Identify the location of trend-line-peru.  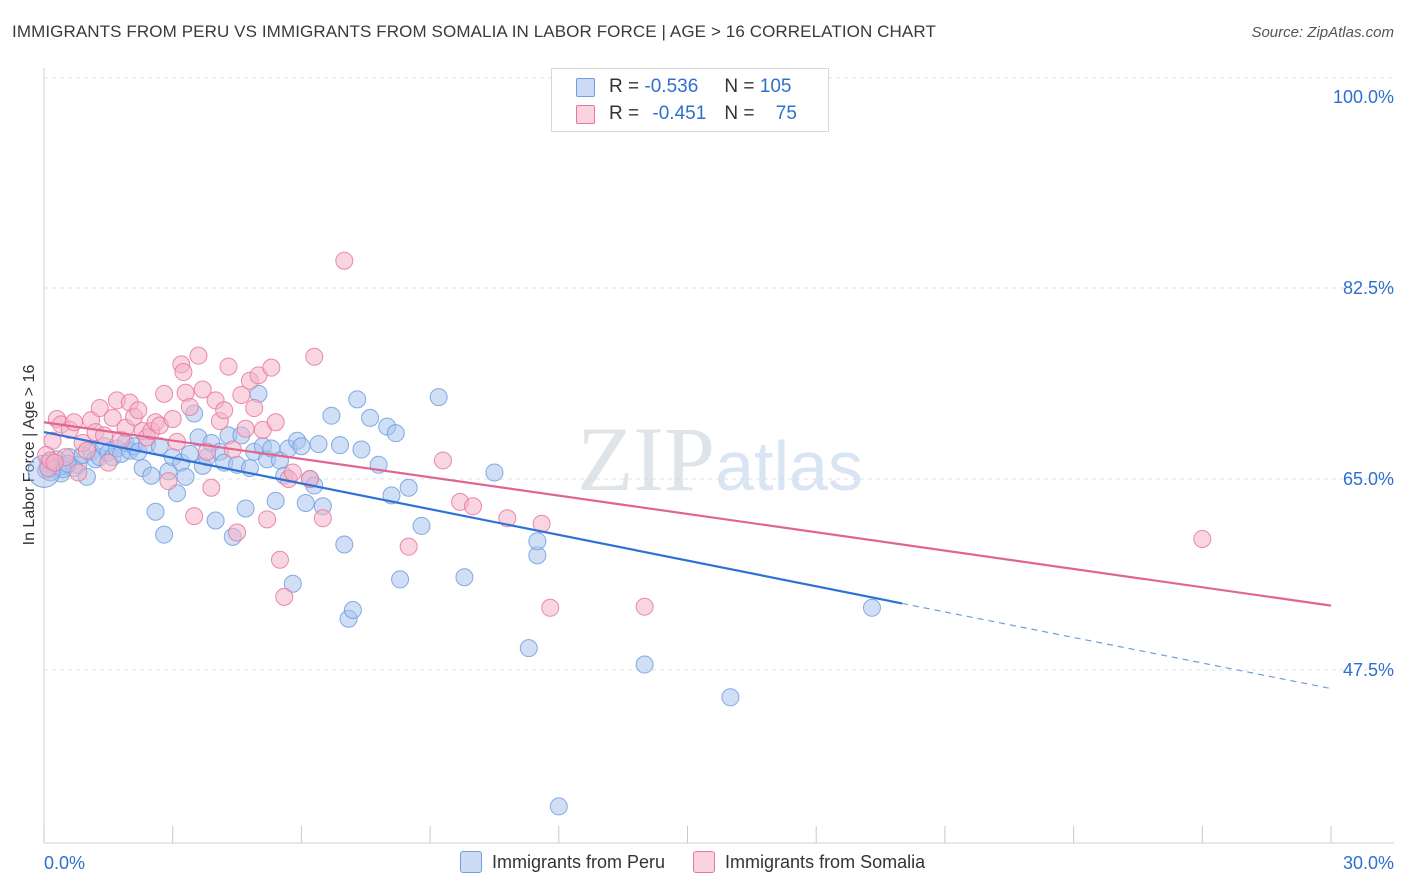
(473, 517).